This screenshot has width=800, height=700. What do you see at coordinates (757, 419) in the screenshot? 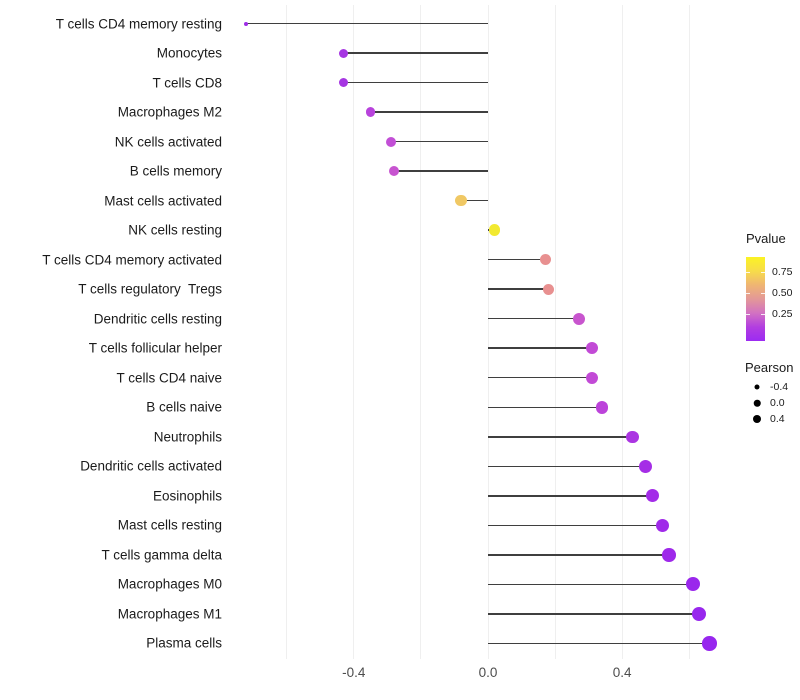
I see `pearson-legend-dot-large` at bounding box center [757, 419].